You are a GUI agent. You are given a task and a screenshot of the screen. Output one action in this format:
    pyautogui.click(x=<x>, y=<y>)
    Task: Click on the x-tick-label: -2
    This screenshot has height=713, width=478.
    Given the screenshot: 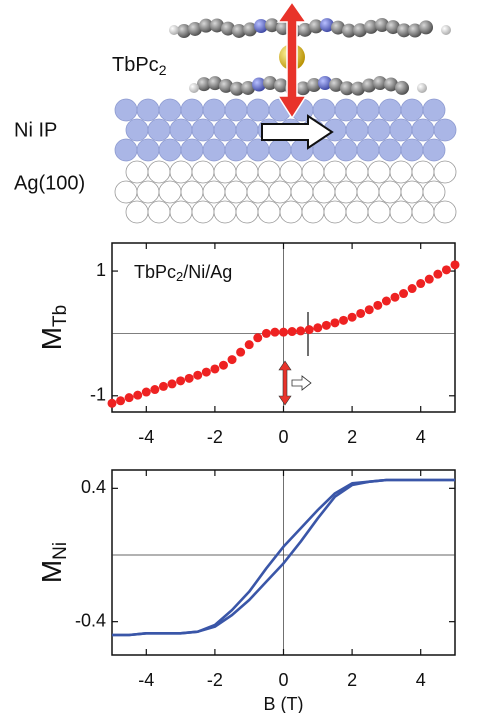 What is the action you would take?
    pyautogui.click(x=215, y=680)
    